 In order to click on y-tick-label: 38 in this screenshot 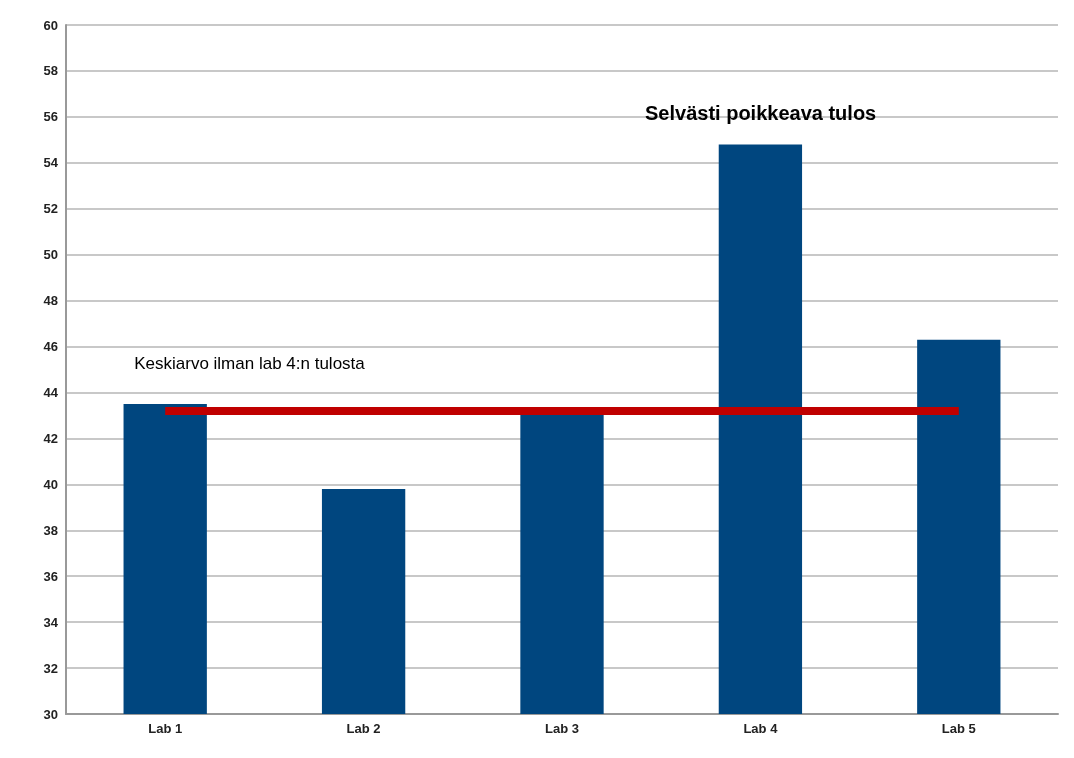, I will do `click(50, 530)`.